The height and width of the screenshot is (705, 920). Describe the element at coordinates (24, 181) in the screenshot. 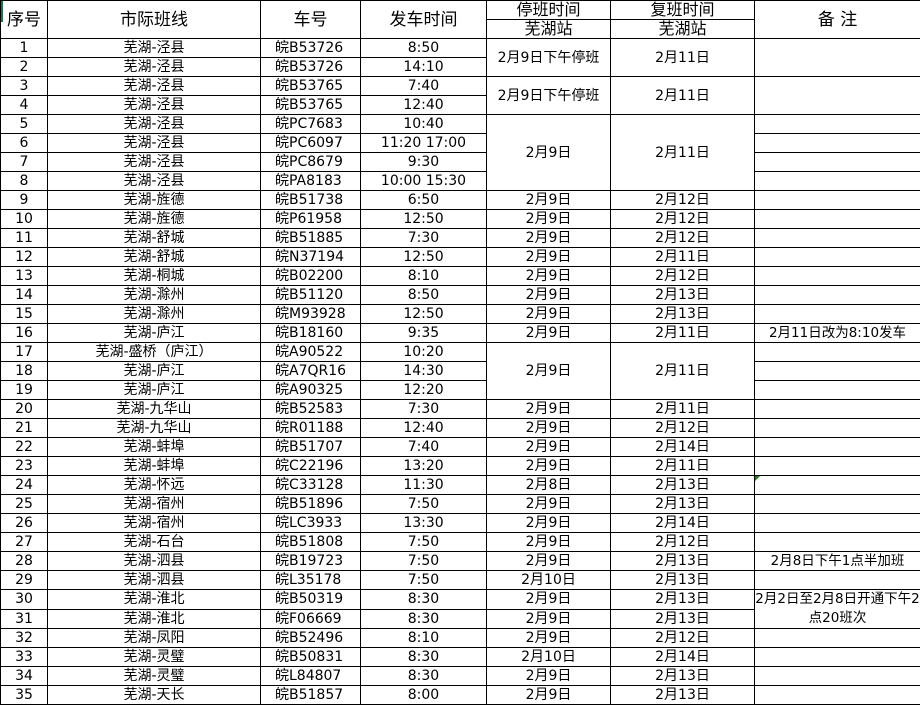

I see `cell-no: 8` at that location.